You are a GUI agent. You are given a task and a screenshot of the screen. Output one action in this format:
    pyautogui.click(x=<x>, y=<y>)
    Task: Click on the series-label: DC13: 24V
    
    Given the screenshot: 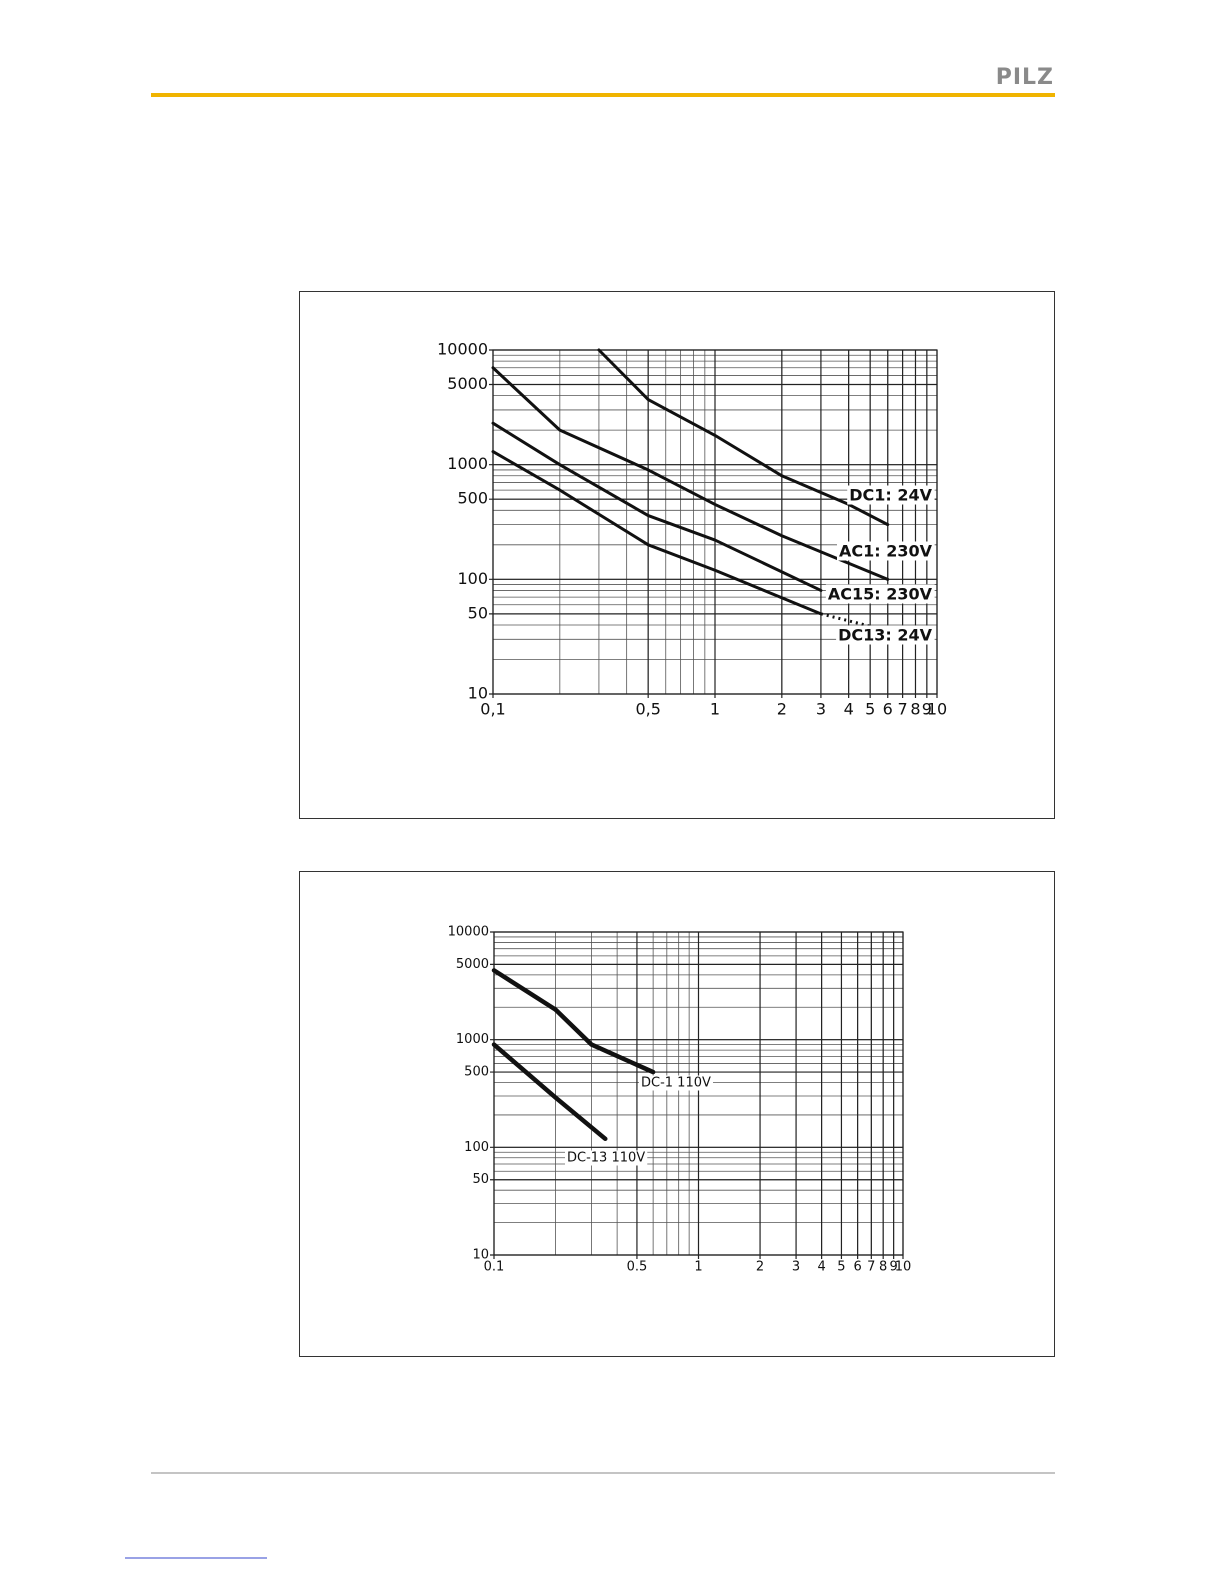 What is the action you would take?
    pyautogui.click(x=885, y=635)
    